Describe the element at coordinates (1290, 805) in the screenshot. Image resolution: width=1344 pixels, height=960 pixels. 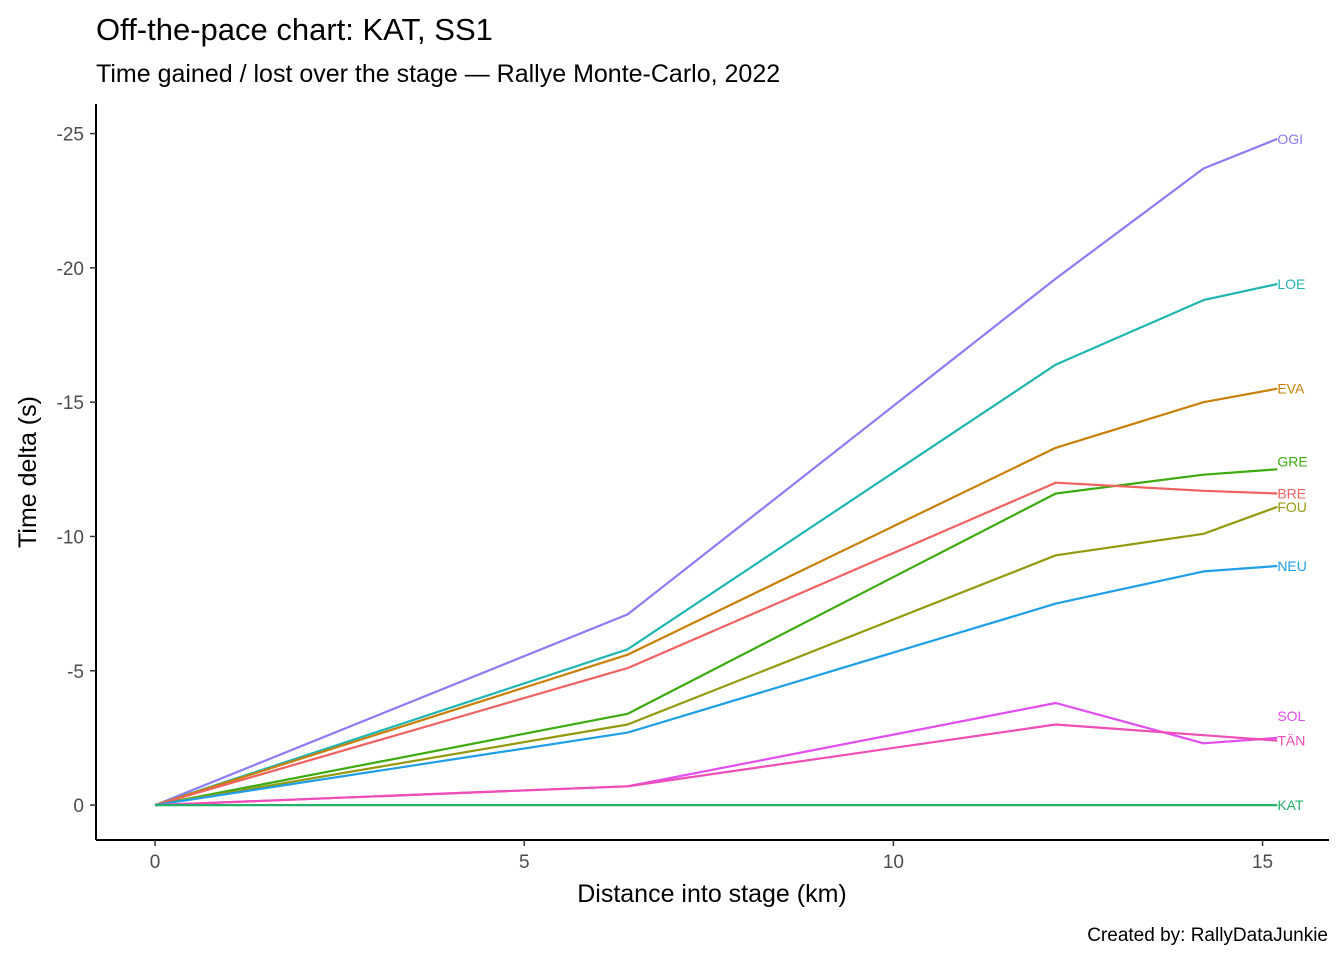
I see `series-end-label-kat: KAT` at that location.